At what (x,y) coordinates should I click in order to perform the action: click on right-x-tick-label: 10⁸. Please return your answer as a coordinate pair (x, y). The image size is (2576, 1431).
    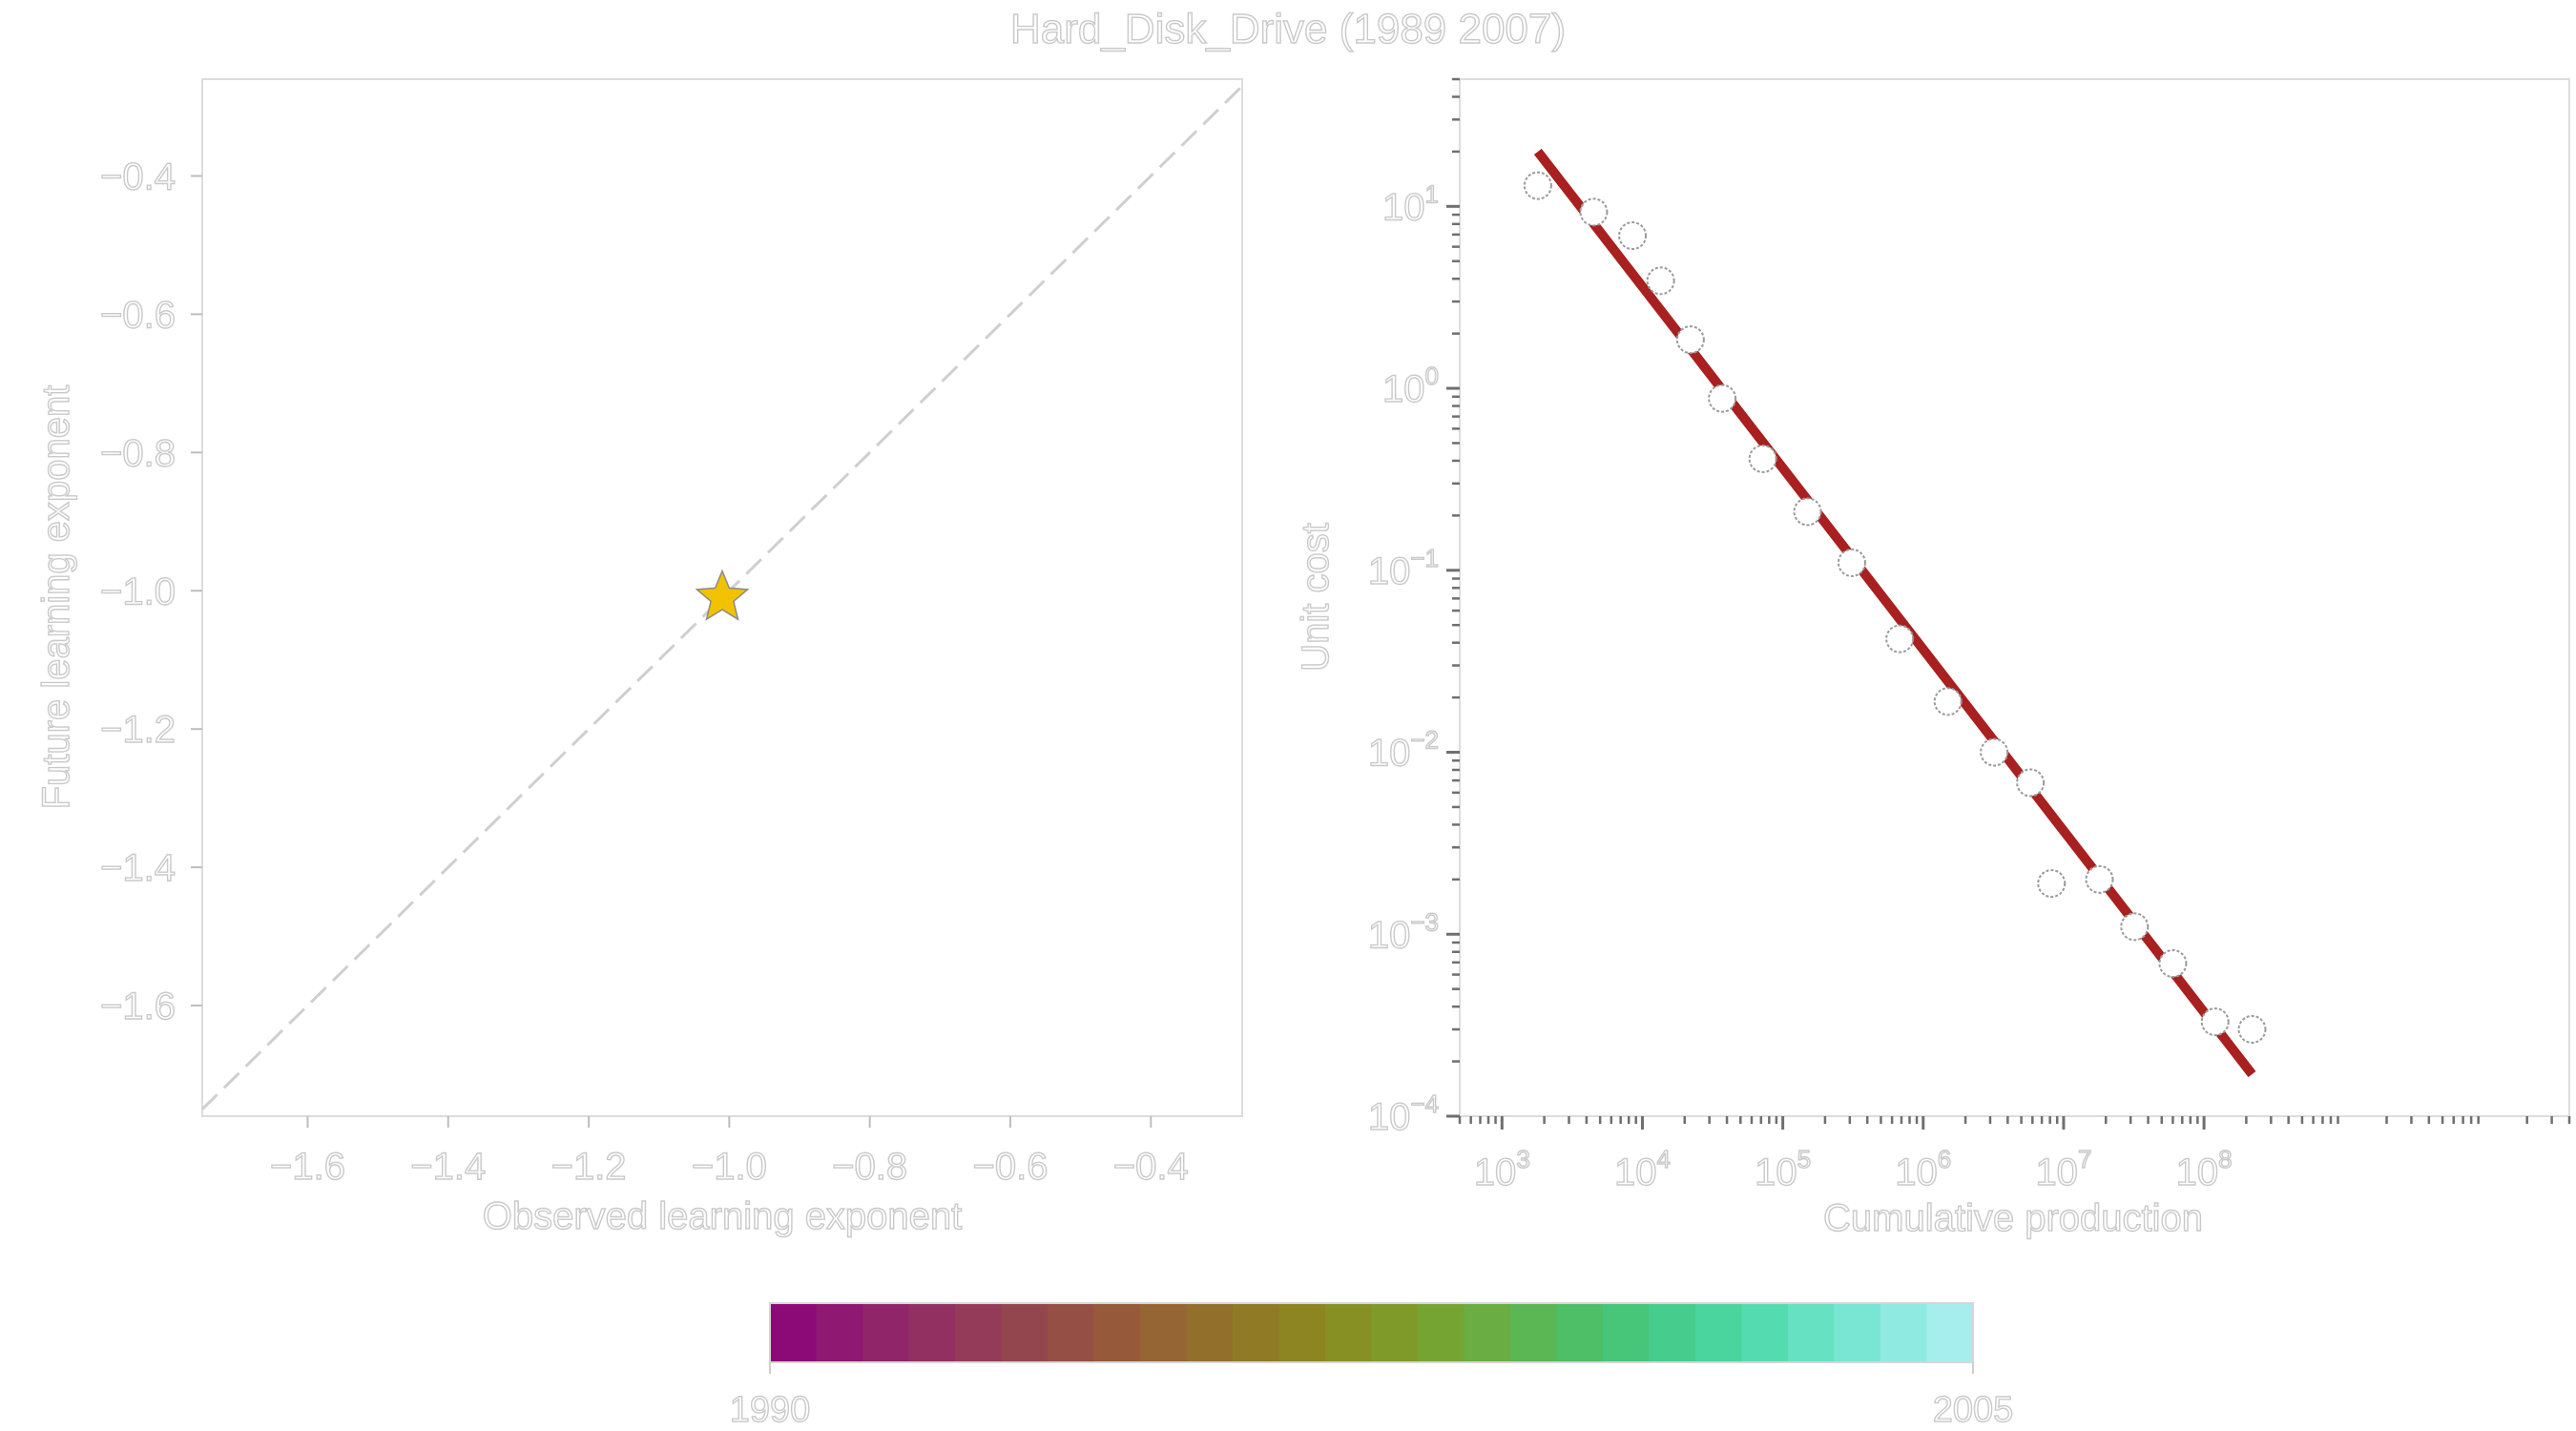
    Looking at the image, I should click on (2204, 1169).